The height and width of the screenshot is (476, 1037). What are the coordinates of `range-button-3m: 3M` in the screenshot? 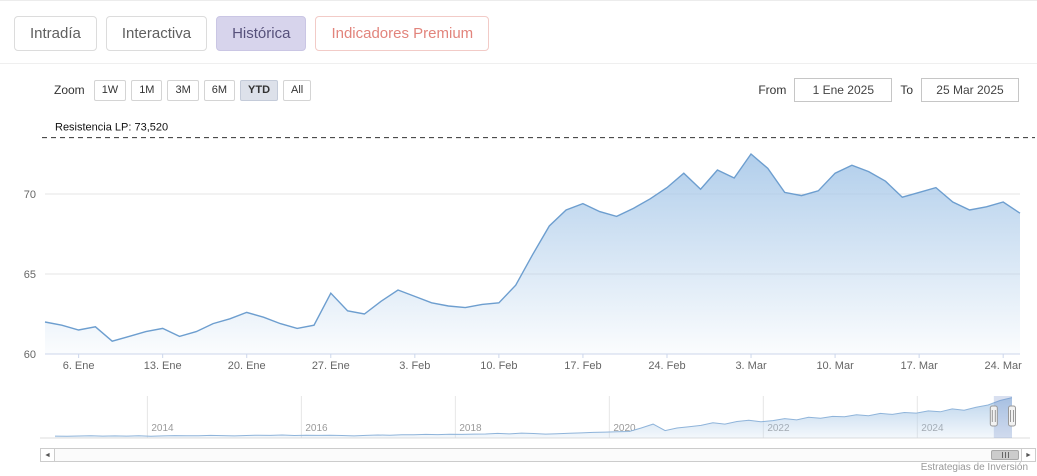 It's located at (183, 90).